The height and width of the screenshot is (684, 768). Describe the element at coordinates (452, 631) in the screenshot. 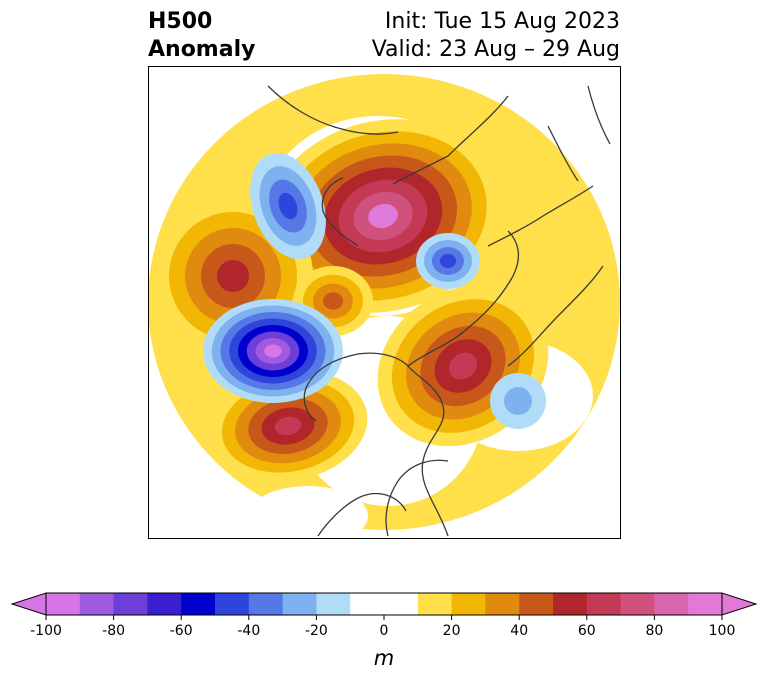

I see `colorbar-tick-label: 20` at that location.